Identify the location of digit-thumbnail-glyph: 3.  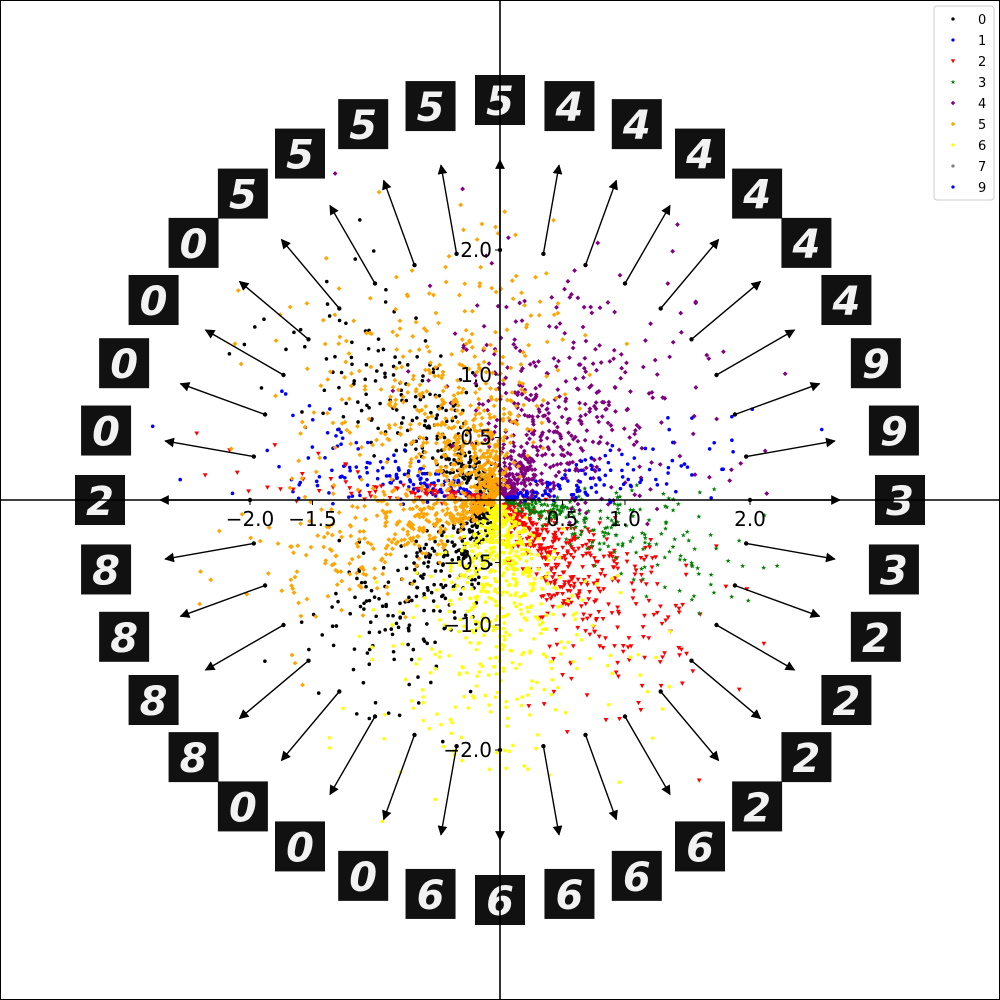
(900, 502).